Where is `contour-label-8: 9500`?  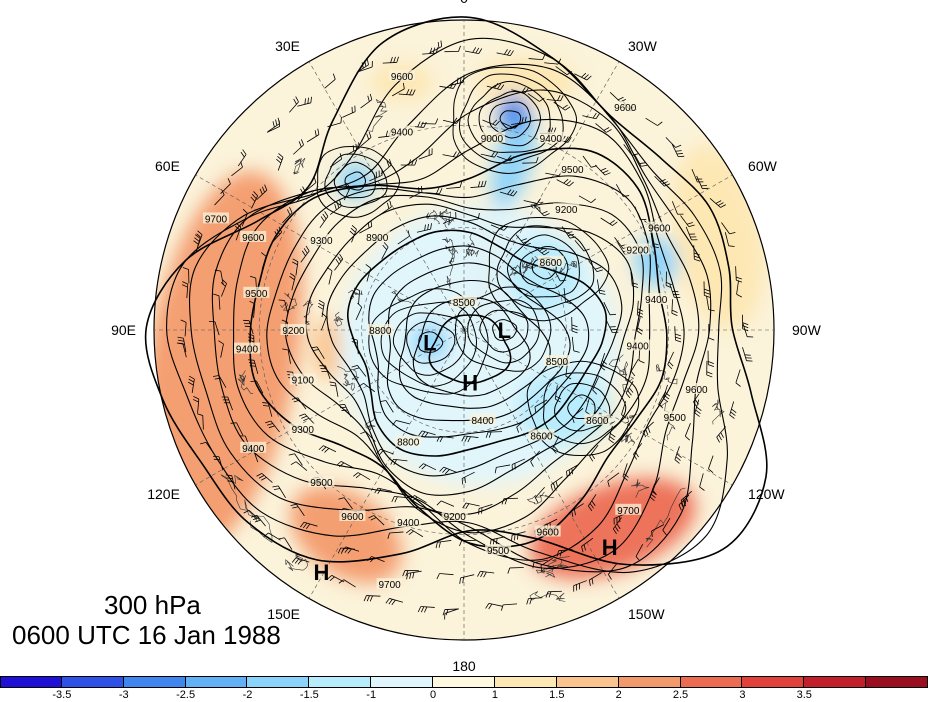
contour-label-8: 9500 is located at coordinates (256, 293).